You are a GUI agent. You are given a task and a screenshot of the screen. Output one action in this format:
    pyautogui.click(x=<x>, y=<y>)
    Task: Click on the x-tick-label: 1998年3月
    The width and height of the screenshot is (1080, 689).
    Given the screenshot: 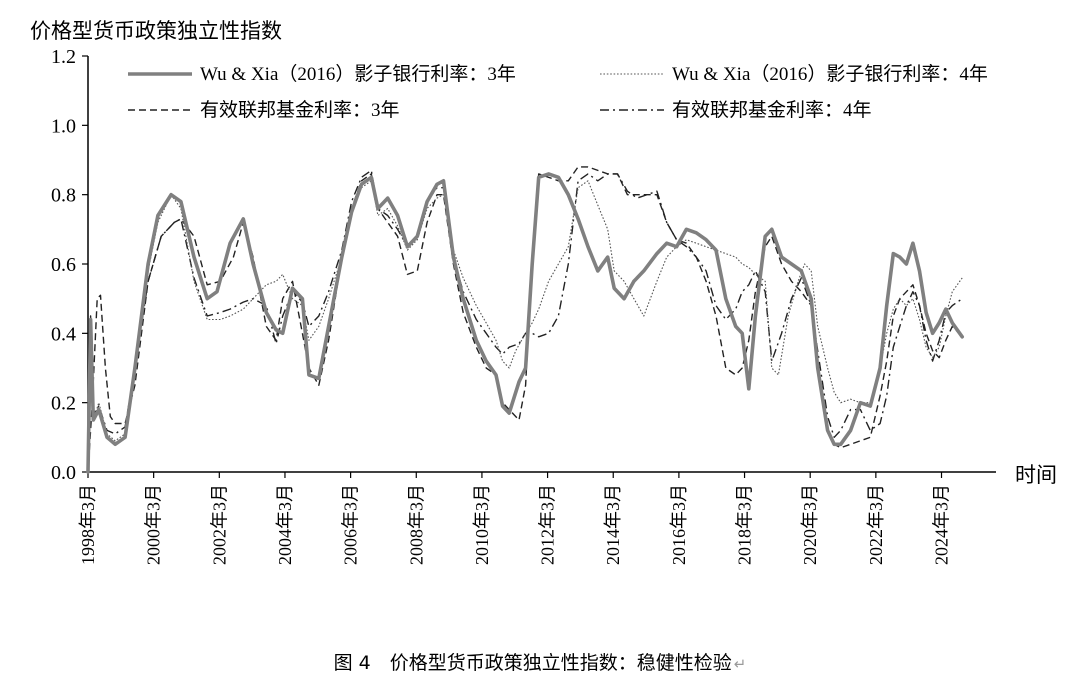 What is the action you would take?
    pyautogui.click(x=88, y=524)
    